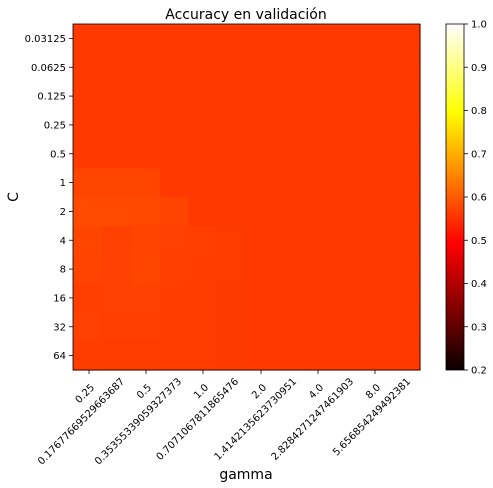 This screenshot has width=493, height=488. Describe the element at coordinates (479, 284) in the screenshot. I see `colorbar-tick-label: 0.4` at that location.